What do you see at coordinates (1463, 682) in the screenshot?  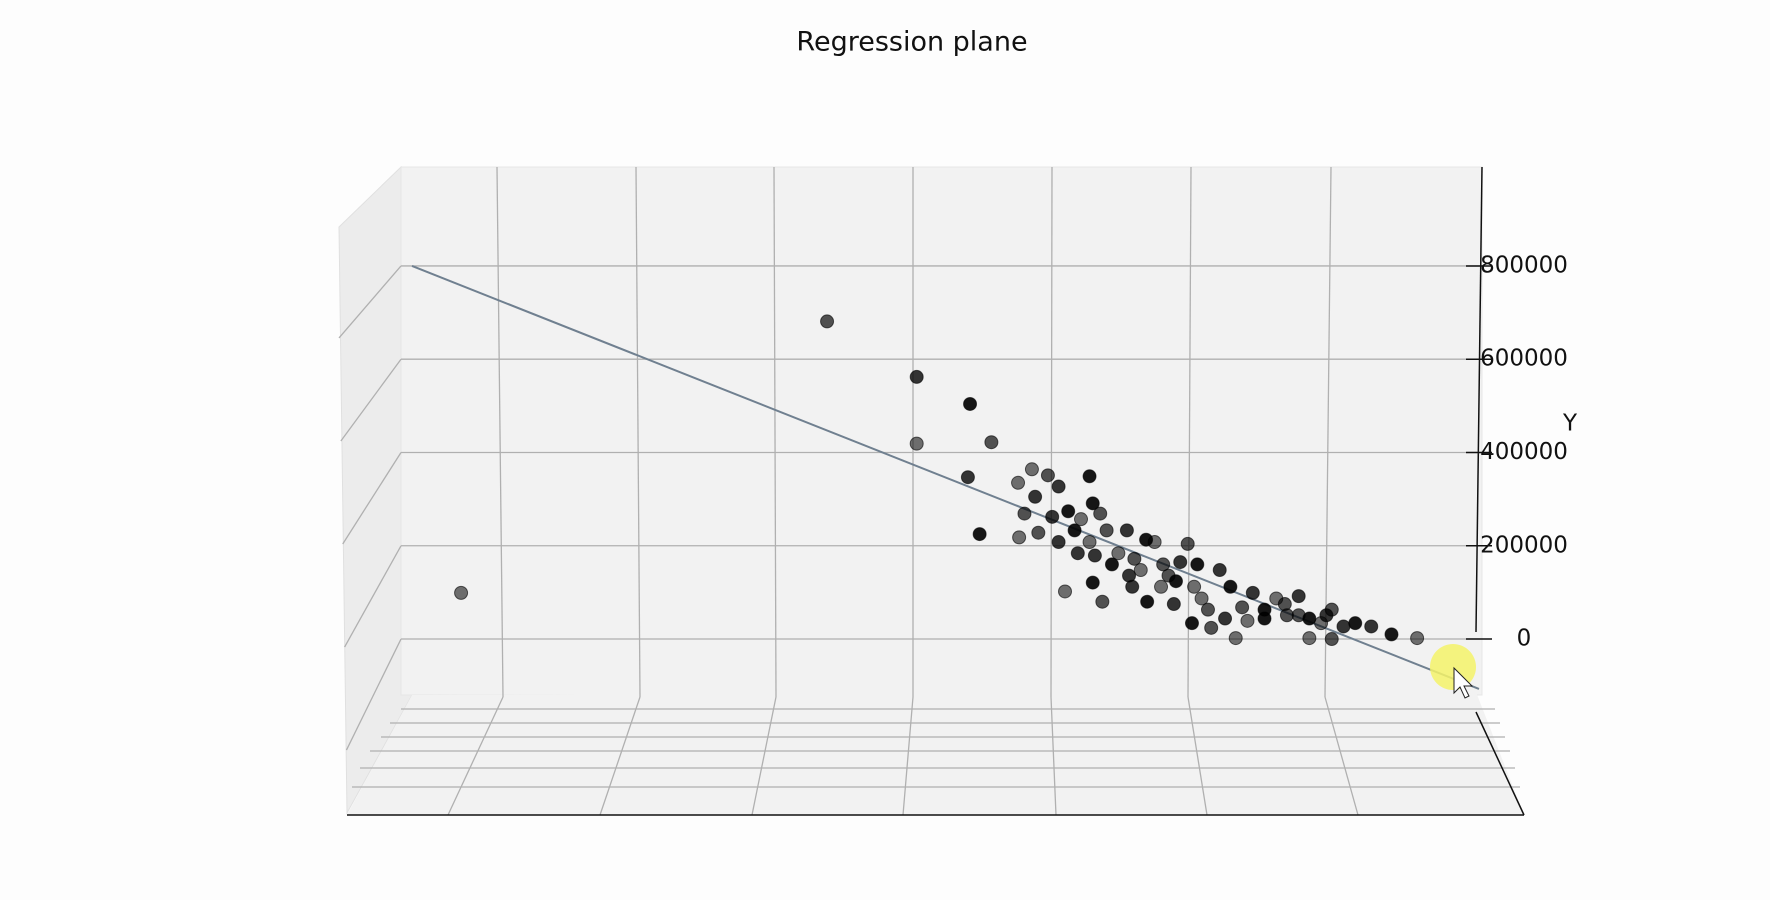 I see `cursor` at bounding box center [1463, 682].